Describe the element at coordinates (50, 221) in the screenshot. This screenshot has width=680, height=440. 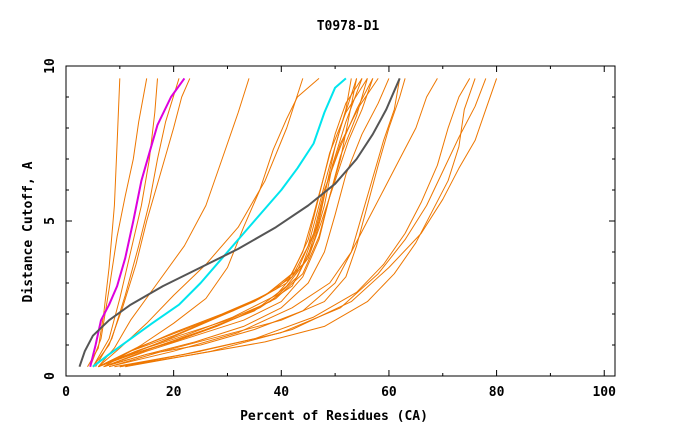
I see `y-tick-label: 5` at that location.